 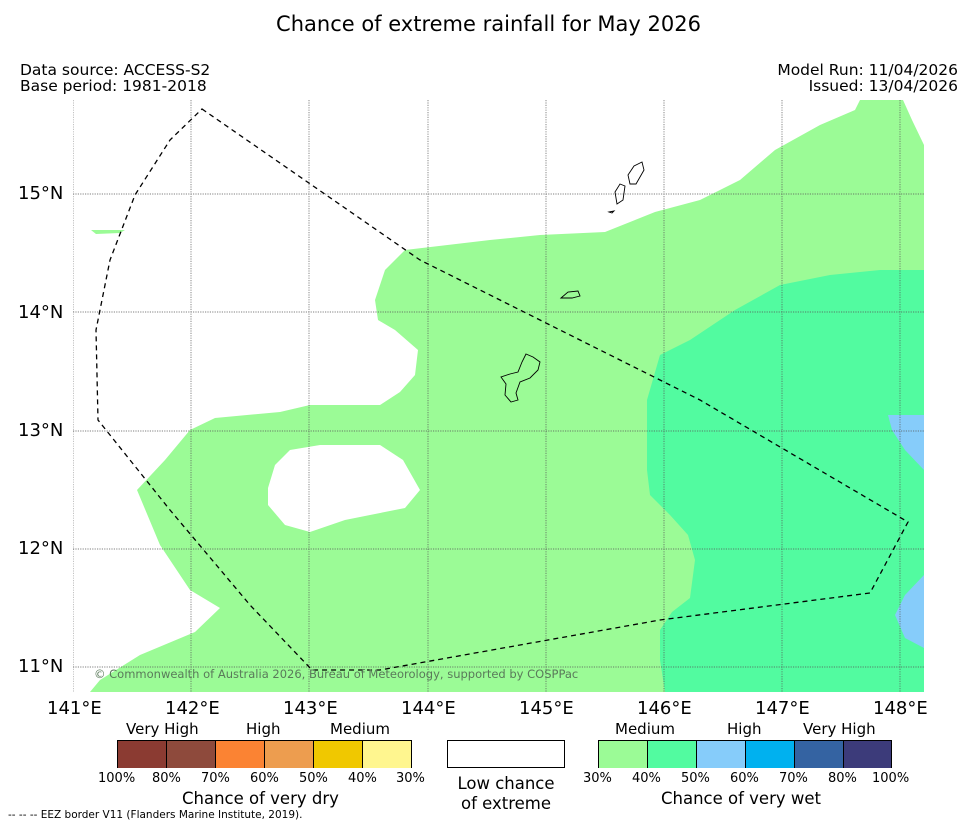 I want to click on dry-tick-50: 50%, so click(x=313, y=778).